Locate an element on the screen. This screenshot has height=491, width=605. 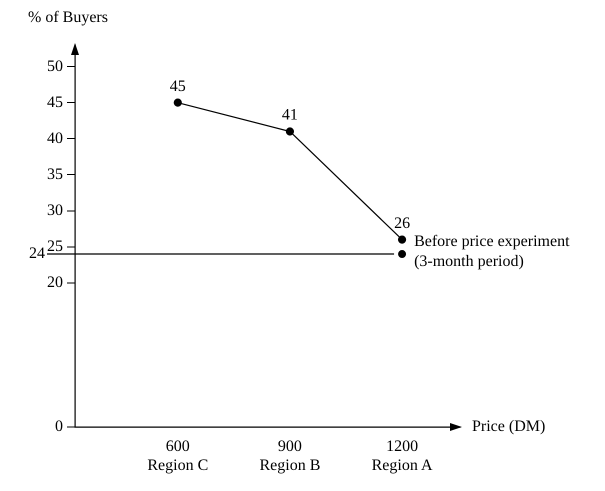
x-tick-label: 600 Region C is located at coordinates (177, 456).